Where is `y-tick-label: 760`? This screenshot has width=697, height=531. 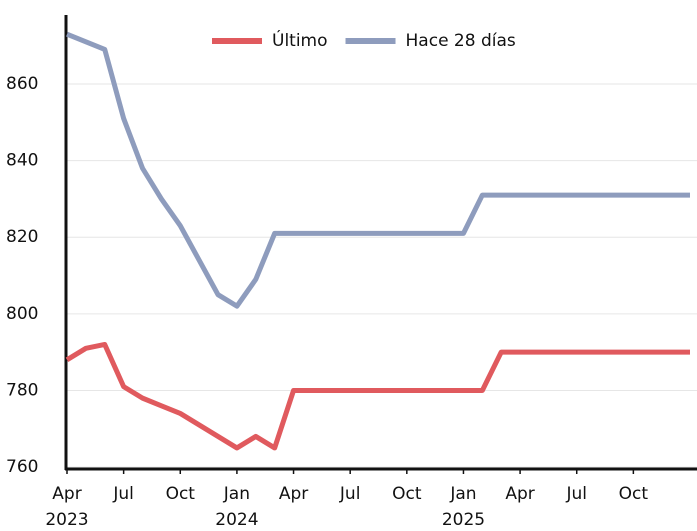 y-tick-label: 760 is located at coordinates (22, 467).